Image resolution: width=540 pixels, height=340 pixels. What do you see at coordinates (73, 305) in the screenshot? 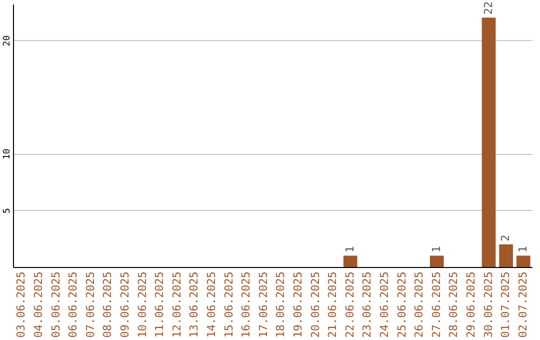
I see `x-tick-label: 06.06.2025` at bounding box center [73, 305].